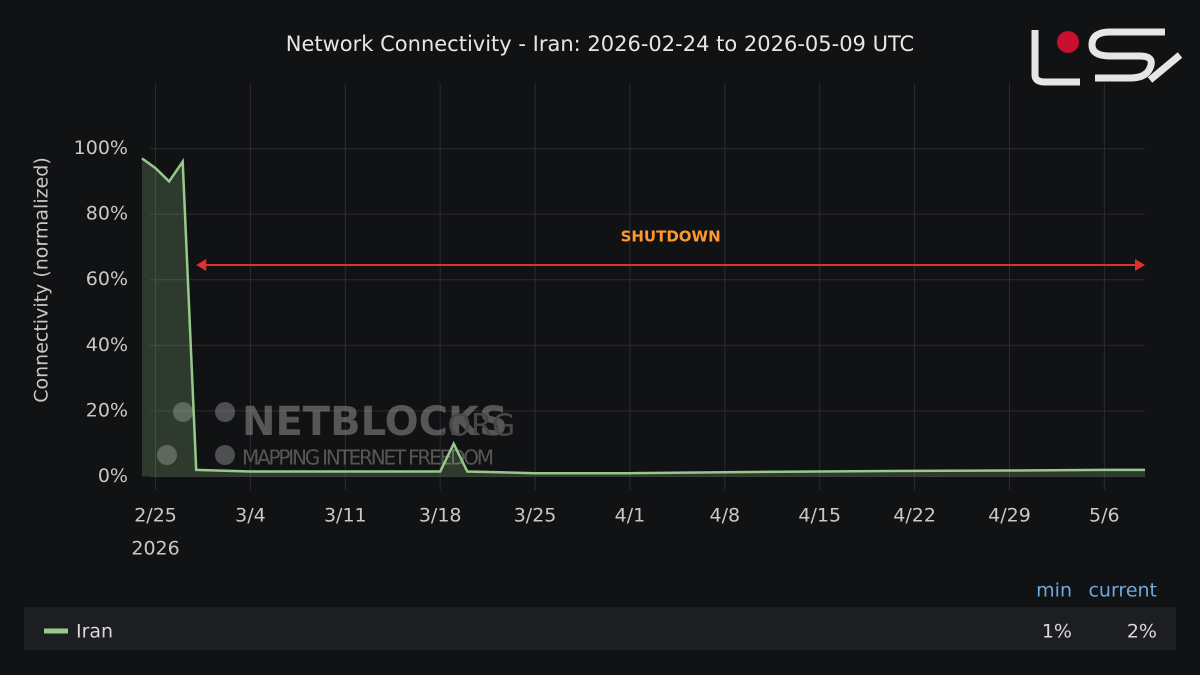 Image resolution: width=1200 pixels, height=675 pixels. What do you see at coordinates (1009, 516) in the screenshot?
I see `x-tick-label: 4/29` at bounding box center [1009, 516].